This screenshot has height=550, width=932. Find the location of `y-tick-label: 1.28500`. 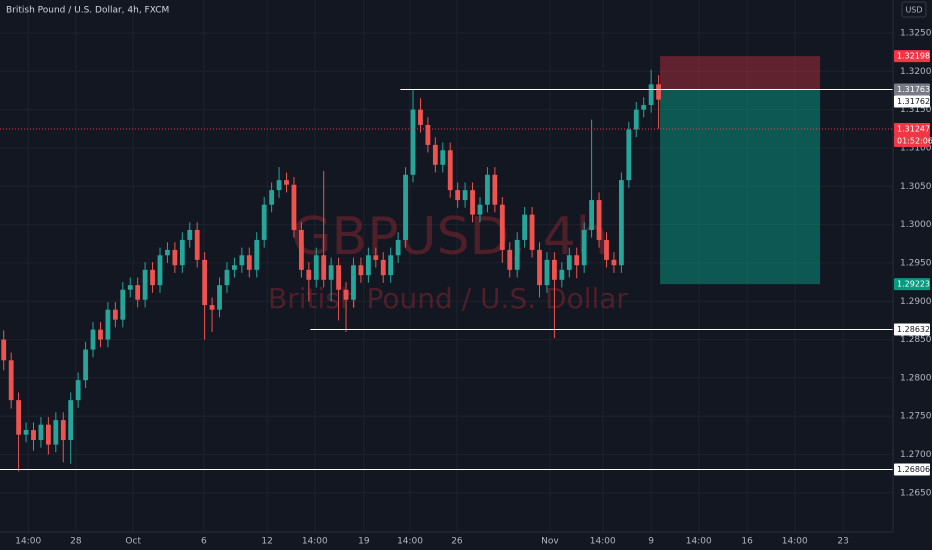

y-tick-label: 1.28500 is located at coordinates (916, 340).